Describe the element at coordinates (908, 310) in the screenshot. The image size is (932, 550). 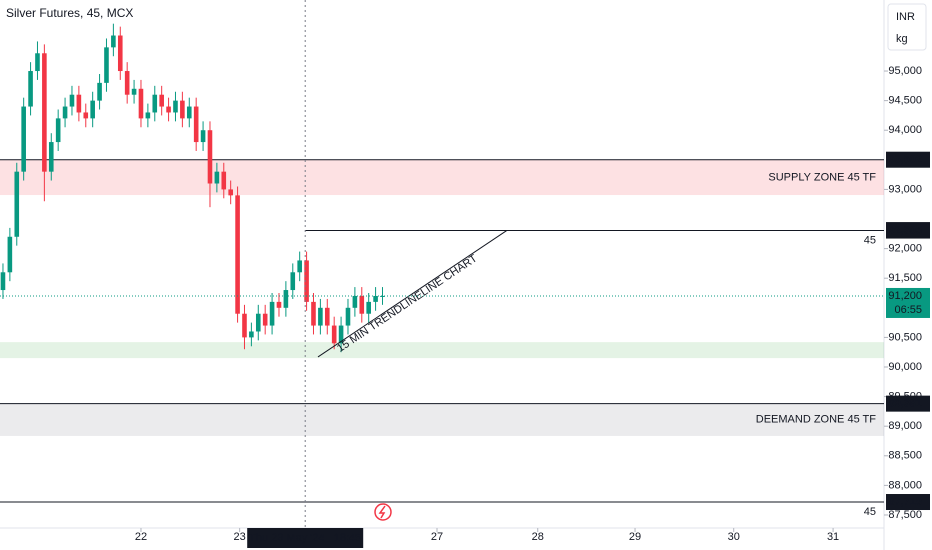
I see `countdown: 06:55` at that location.